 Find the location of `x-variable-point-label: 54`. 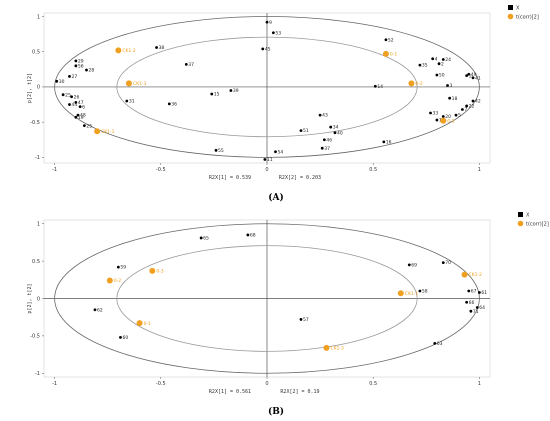

x-variable-point-label: 54 is located at coordinates (280, 152).